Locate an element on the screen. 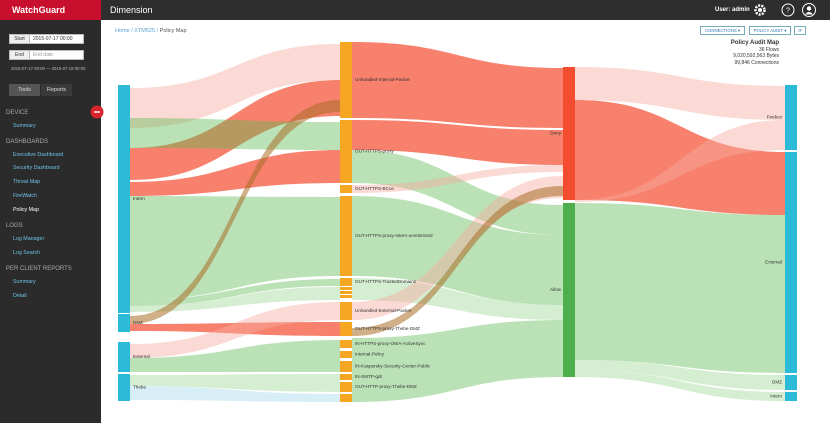  connections-button: CONNECTIONS ▾ is located at coordinates (722, 30).